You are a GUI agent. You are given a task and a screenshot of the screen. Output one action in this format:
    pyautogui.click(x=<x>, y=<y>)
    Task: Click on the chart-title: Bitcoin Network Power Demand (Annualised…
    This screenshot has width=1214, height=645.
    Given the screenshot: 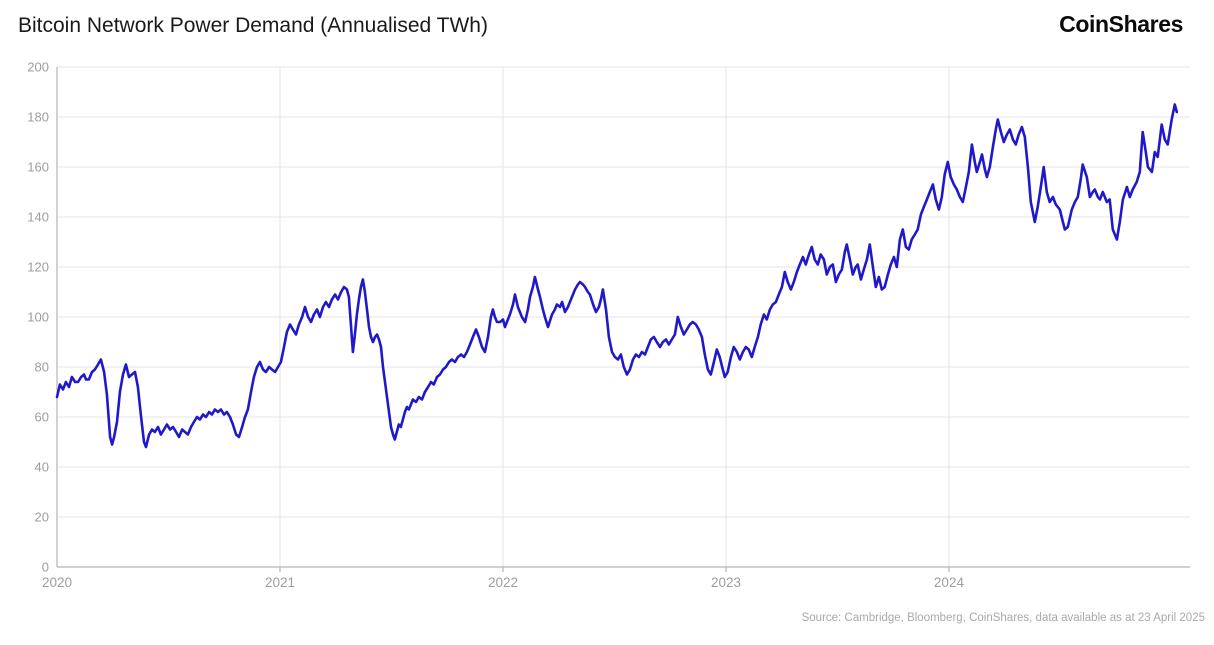 What is the action you would take?
    pyautogui.click(x=253, y=25)
    